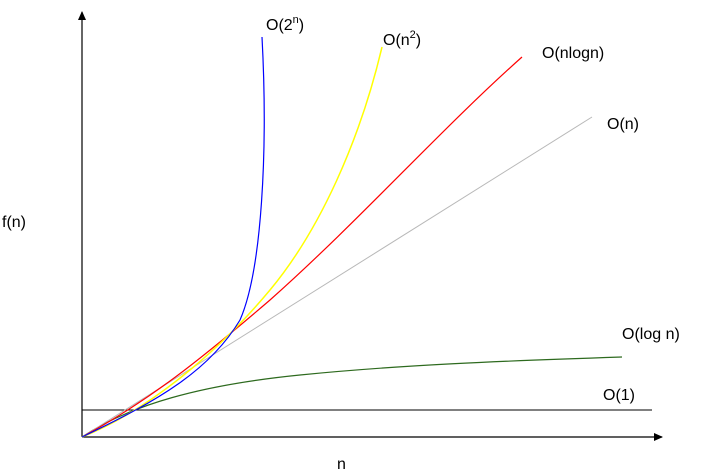 This screenshot has height=474, width=712. Describe the element at coordinates (285, 24) in the screenshot. I see `label-o2n: O(2n)` at that location.